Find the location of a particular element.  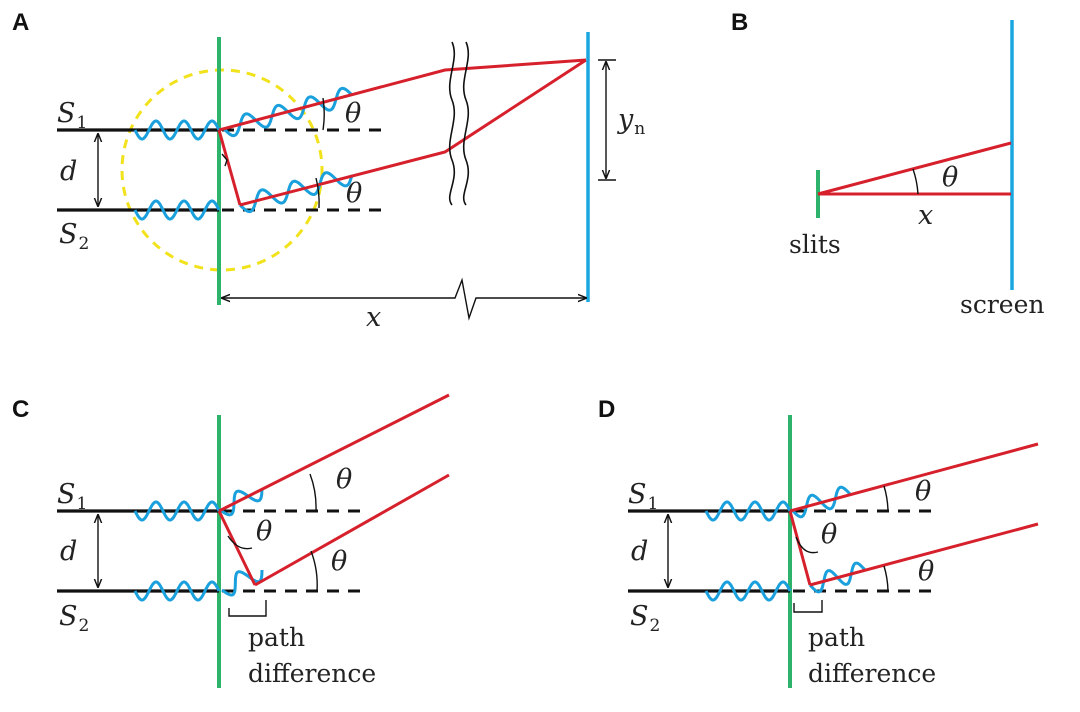

distance-arrow is located at coordinates (404, 299).